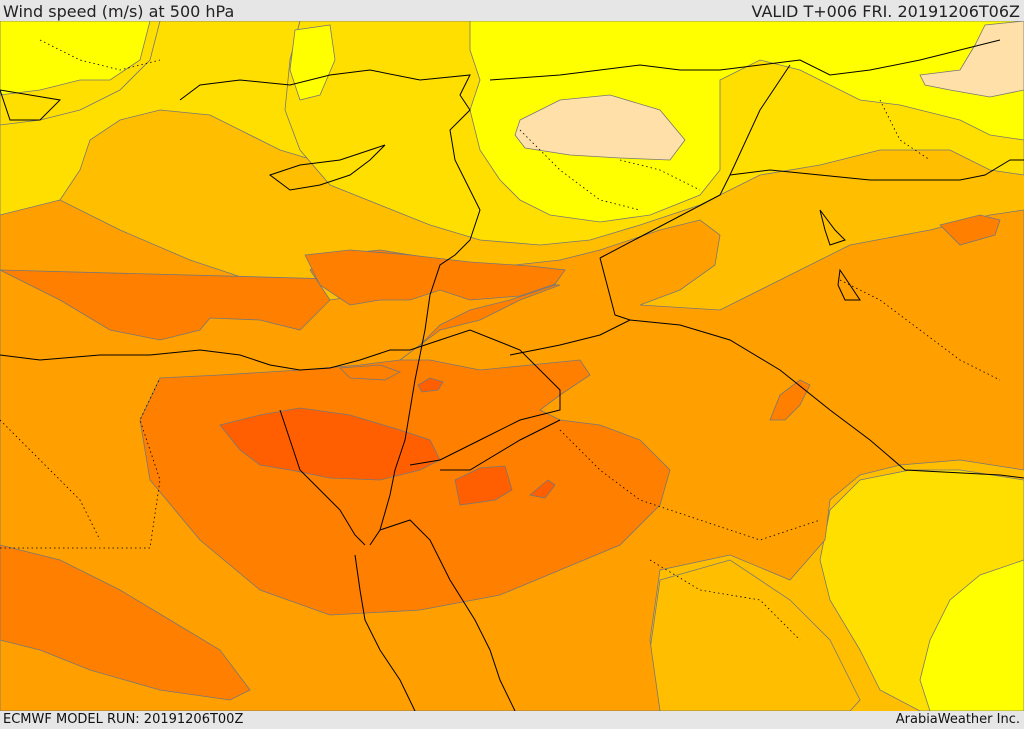  What do you see at coordinates (542, 489) in the screenshot?
I see `wind-jet-core-inland` at bounding box center [542, 489].